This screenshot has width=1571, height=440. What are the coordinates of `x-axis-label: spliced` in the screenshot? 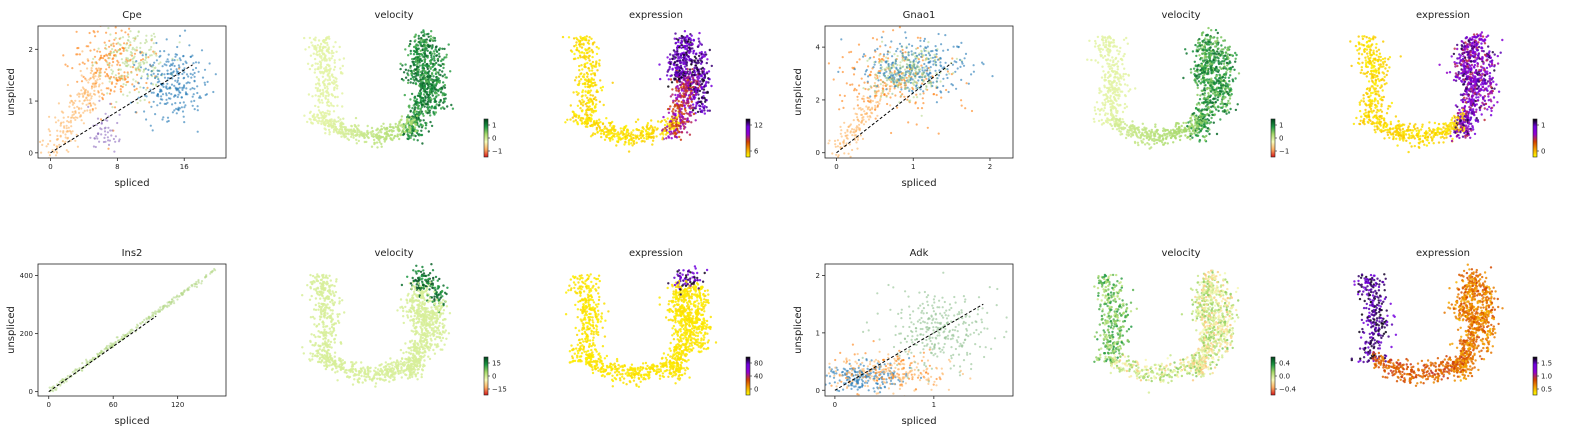 It's located at (918, 183).